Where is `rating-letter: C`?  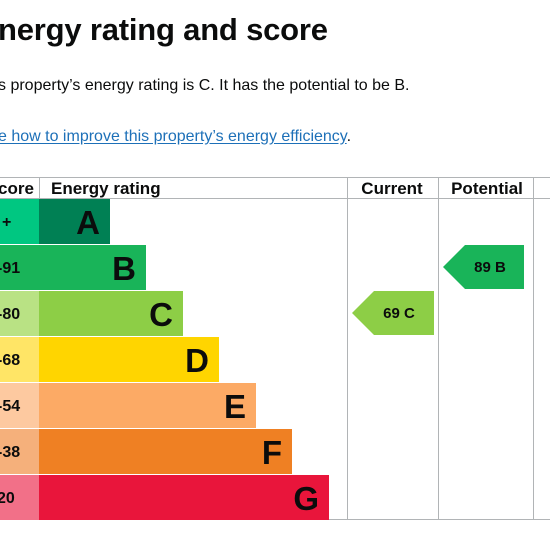 rating-letter: C is located at coordinates (161, 314).